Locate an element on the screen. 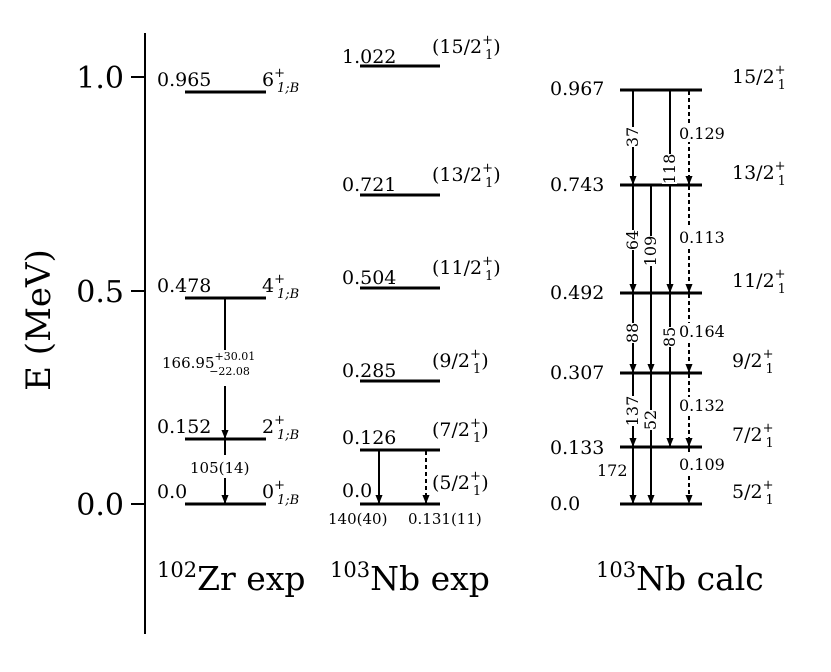  energy-label-nbexp-15: 1.022 is located at coordinates (369, 57).